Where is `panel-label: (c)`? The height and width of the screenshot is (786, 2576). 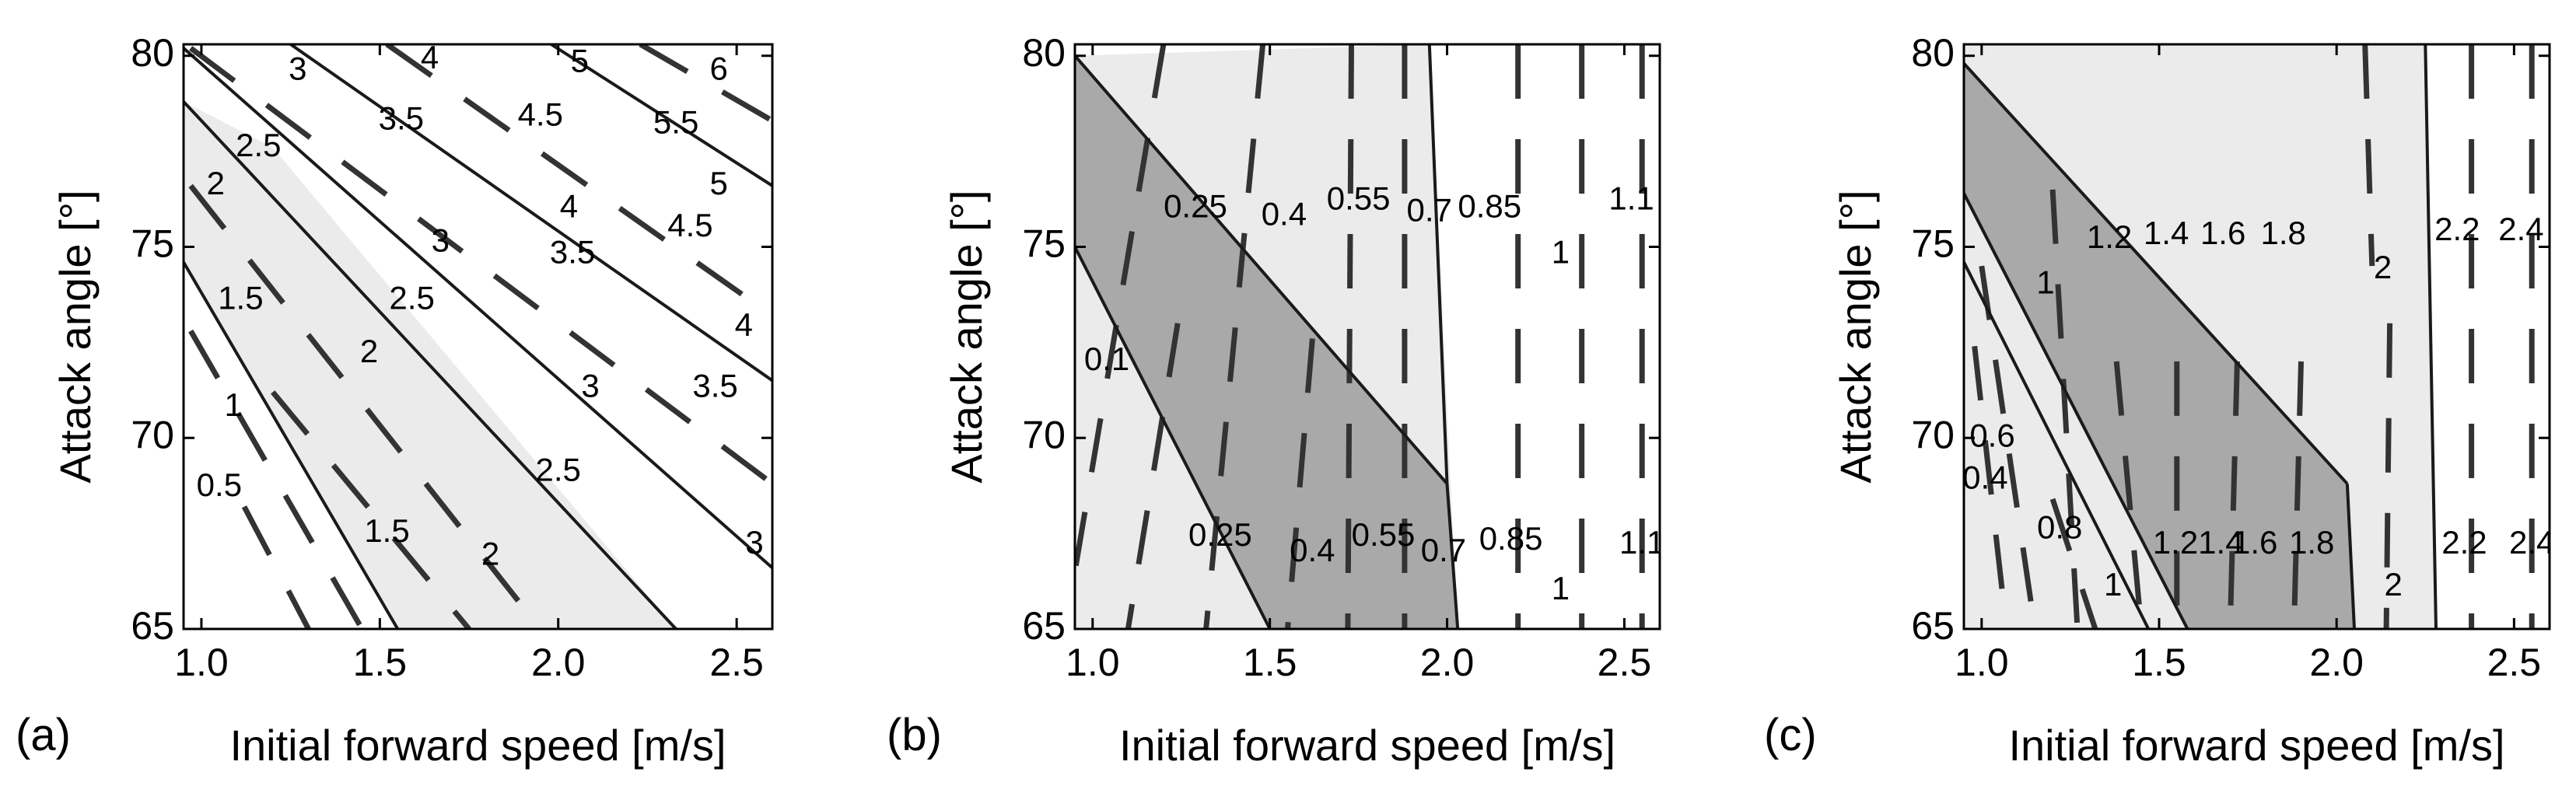 panel-label: (c) is located at coordinates (1791, 735).